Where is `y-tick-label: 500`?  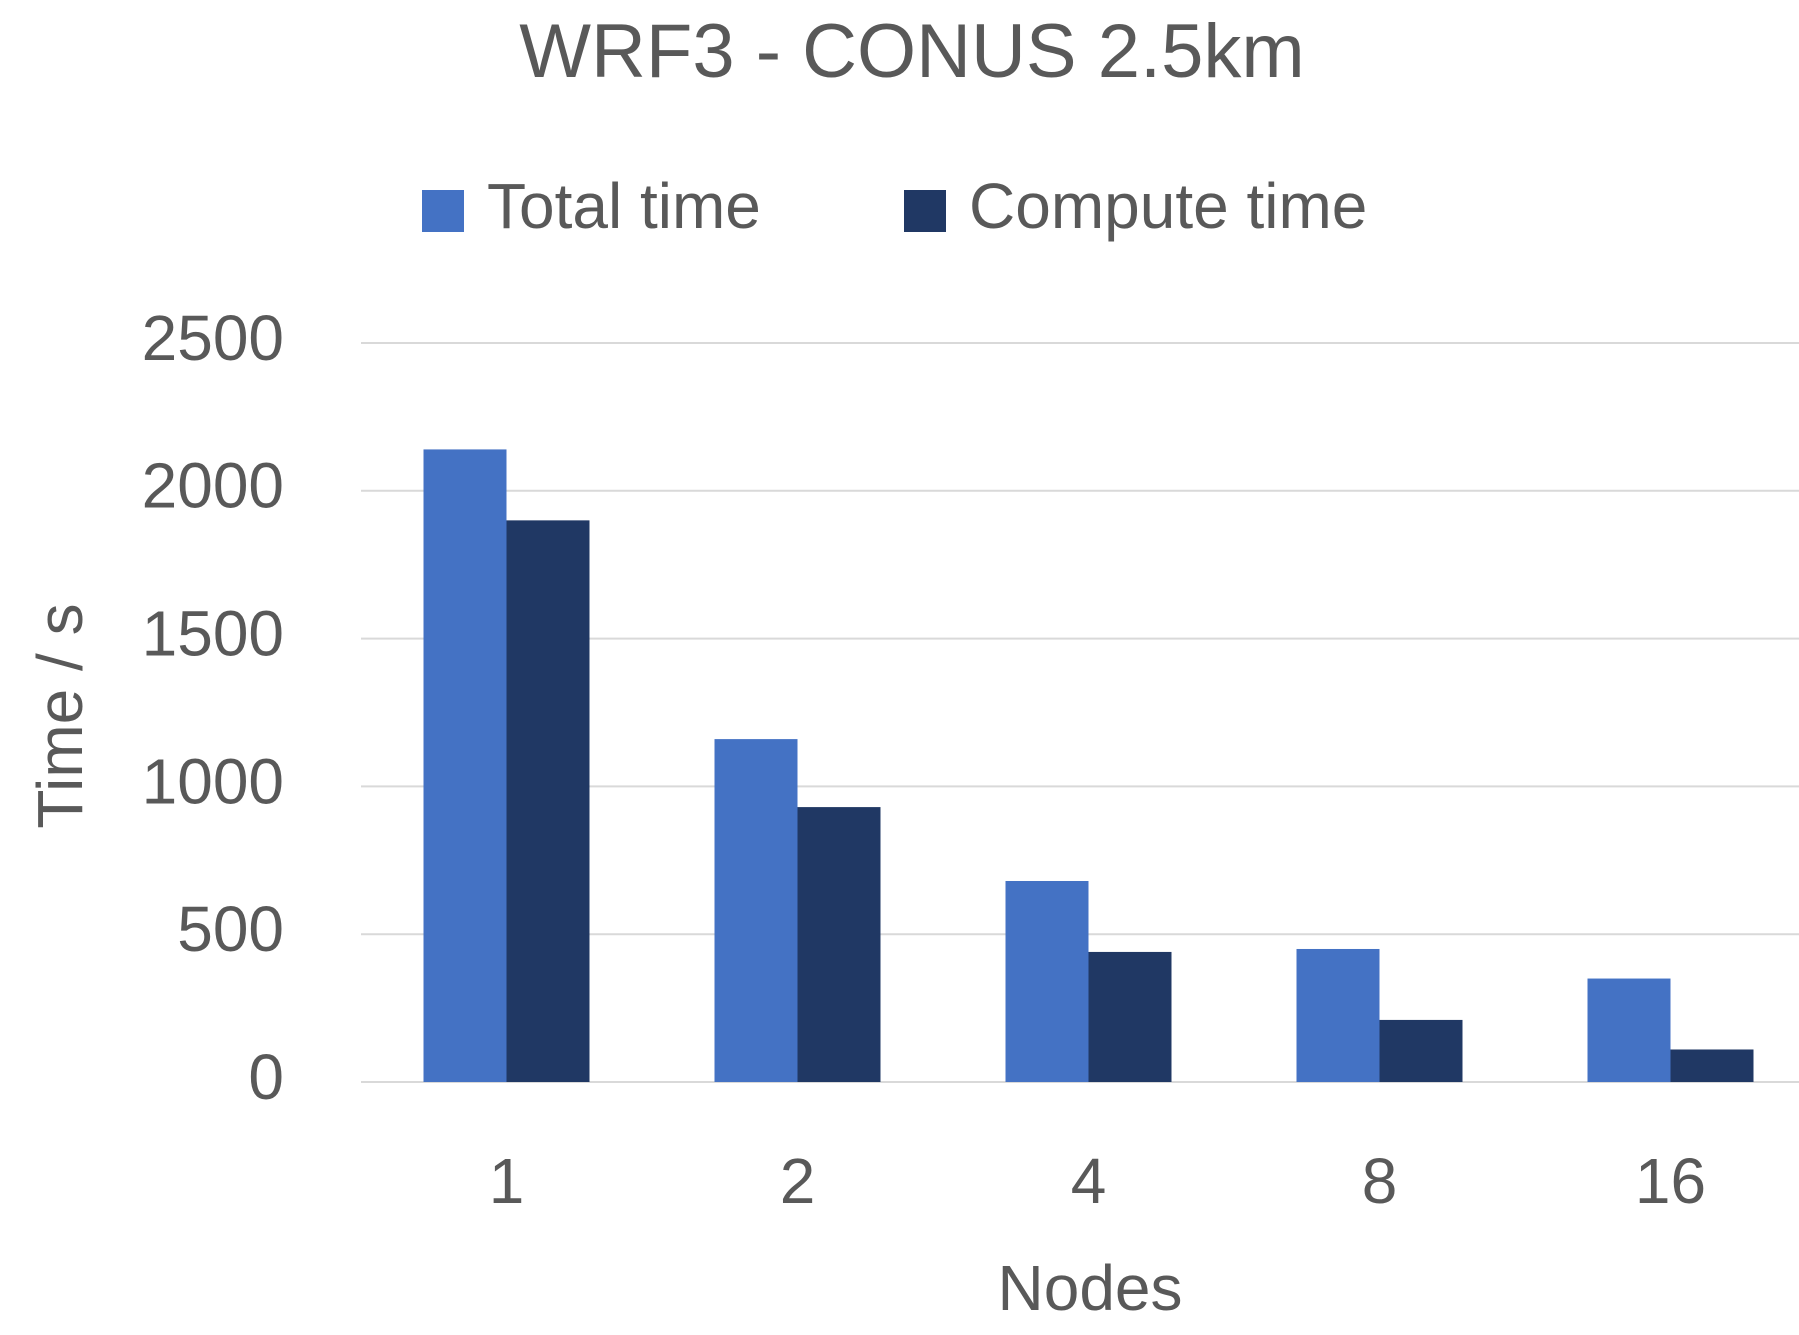 y-tick-label: 500 is located at coordinates (230, 929).